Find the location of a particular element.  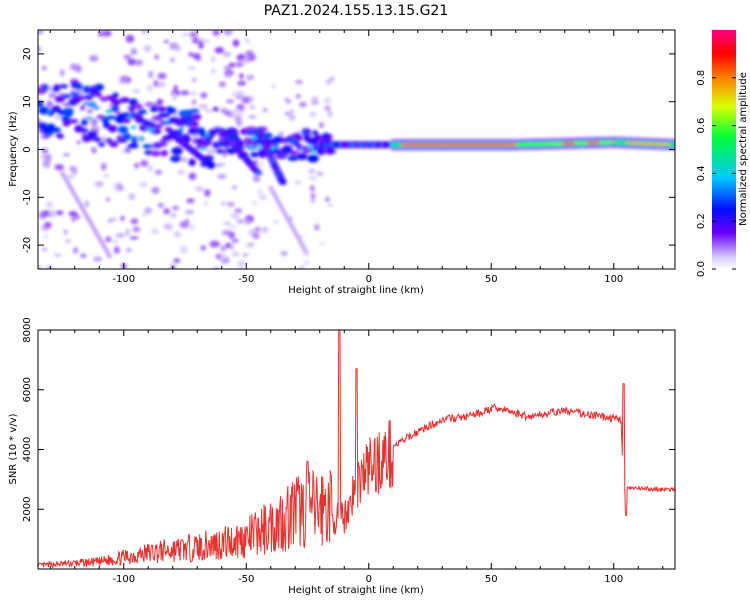

y-tick-label: -10 is located at coordinates (27, 197).